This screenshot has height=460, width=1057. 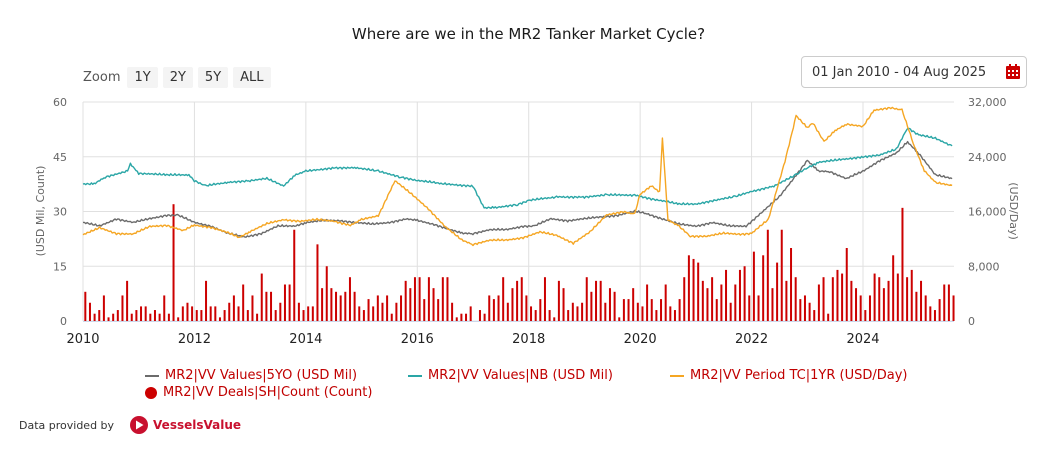 I want to click on zoom-2y-button: 2Y, so click(x=177, y=77).